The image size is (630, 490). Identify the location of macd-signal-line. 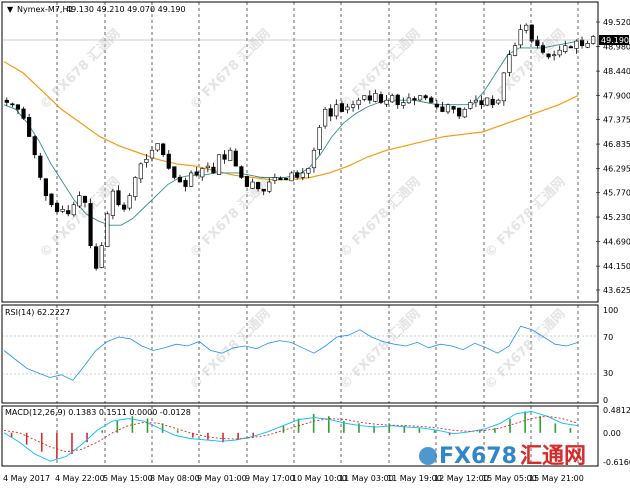
(291, 434).